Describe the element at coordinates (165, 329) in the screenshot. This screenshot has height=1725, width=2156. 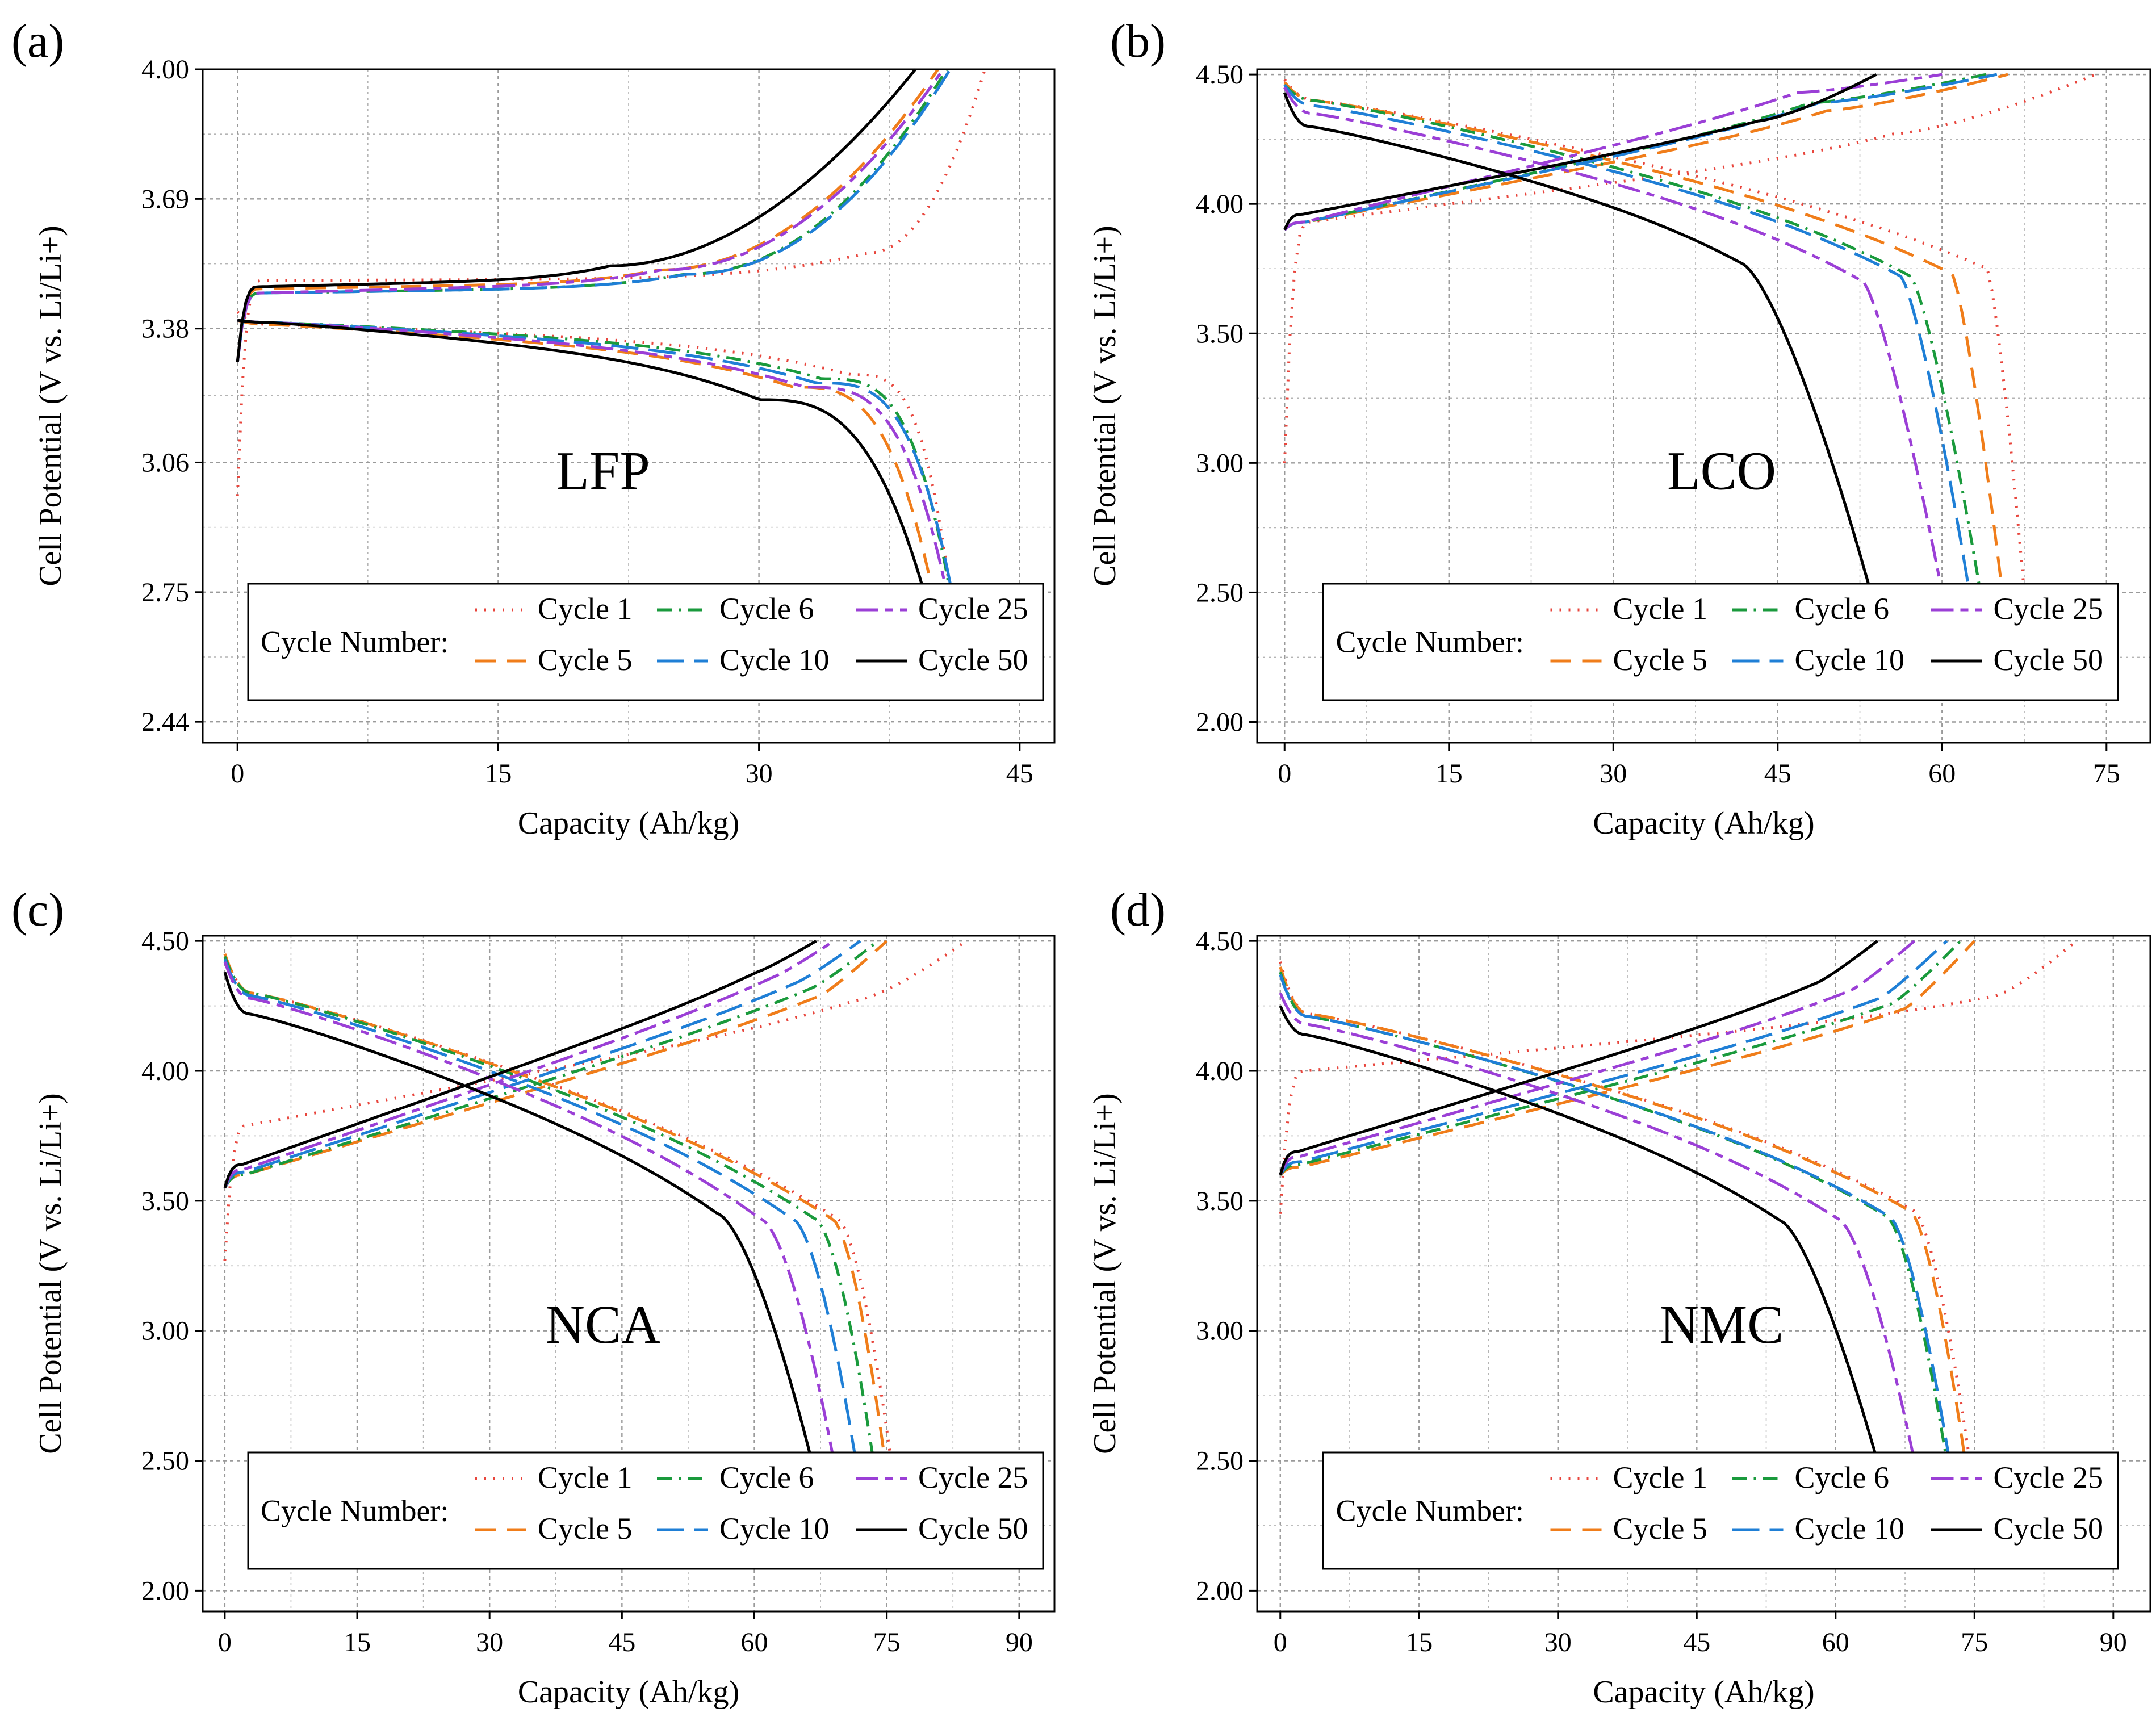
I see `y-tick-label: 3.38` at that location.